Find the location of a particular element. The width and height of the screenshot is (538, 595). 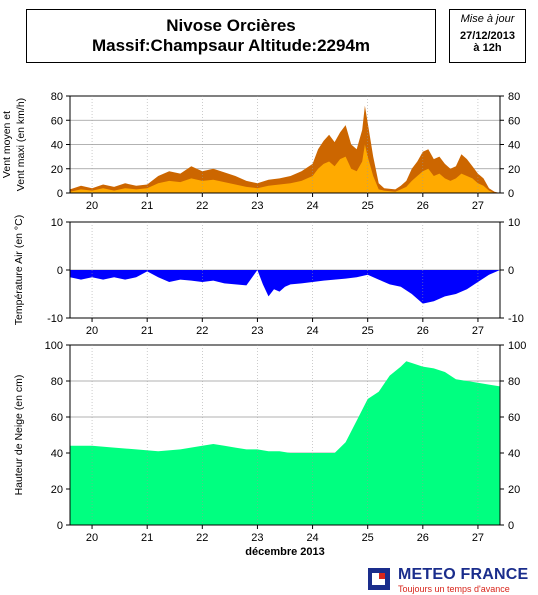

snow-xtick-label: 23 is located at coordinates (257, 538).